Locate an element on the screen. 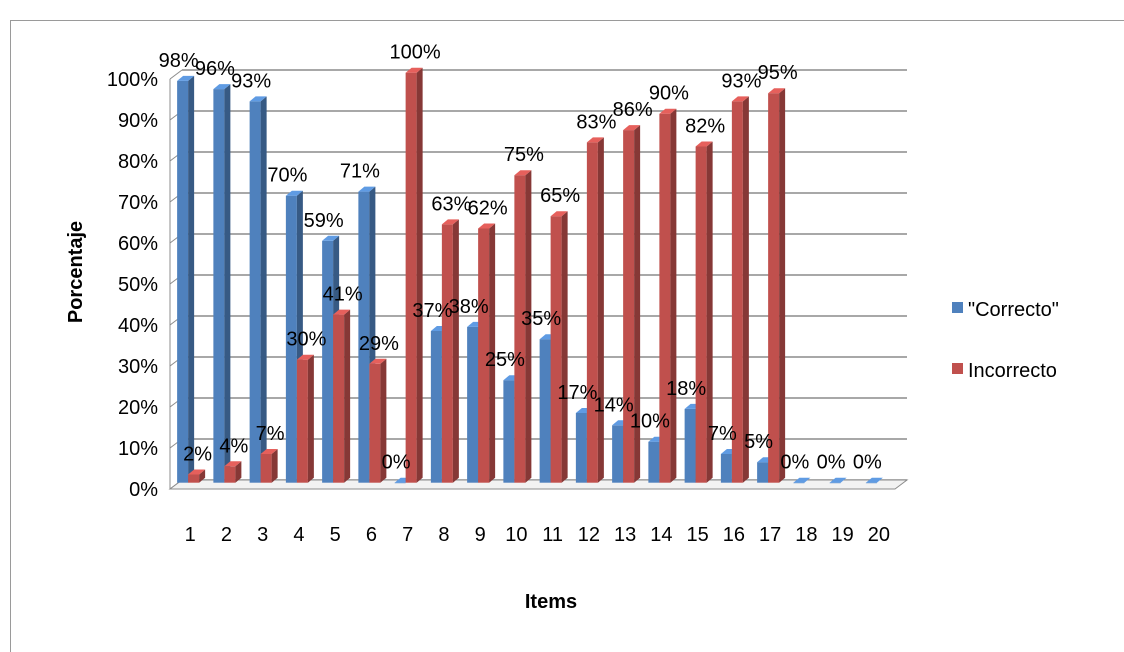  data-label: 59% is located at coordinates (324, 221).